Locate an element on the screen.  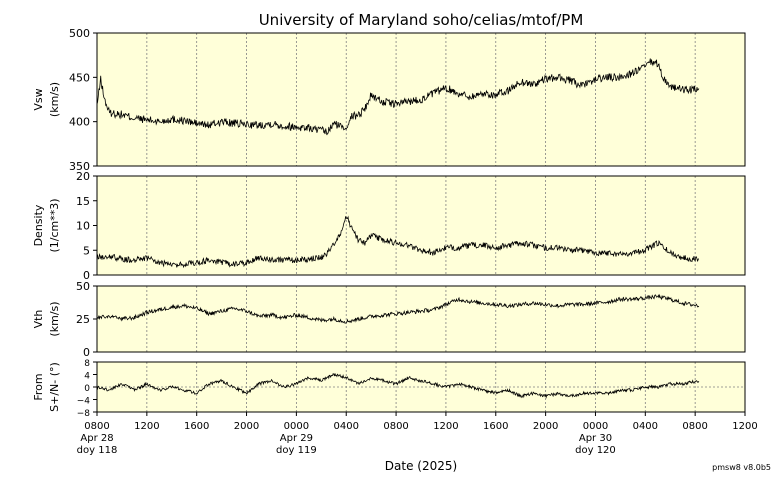
y-axis-label: (1/cm**3) is located at coordinates (54, 225).